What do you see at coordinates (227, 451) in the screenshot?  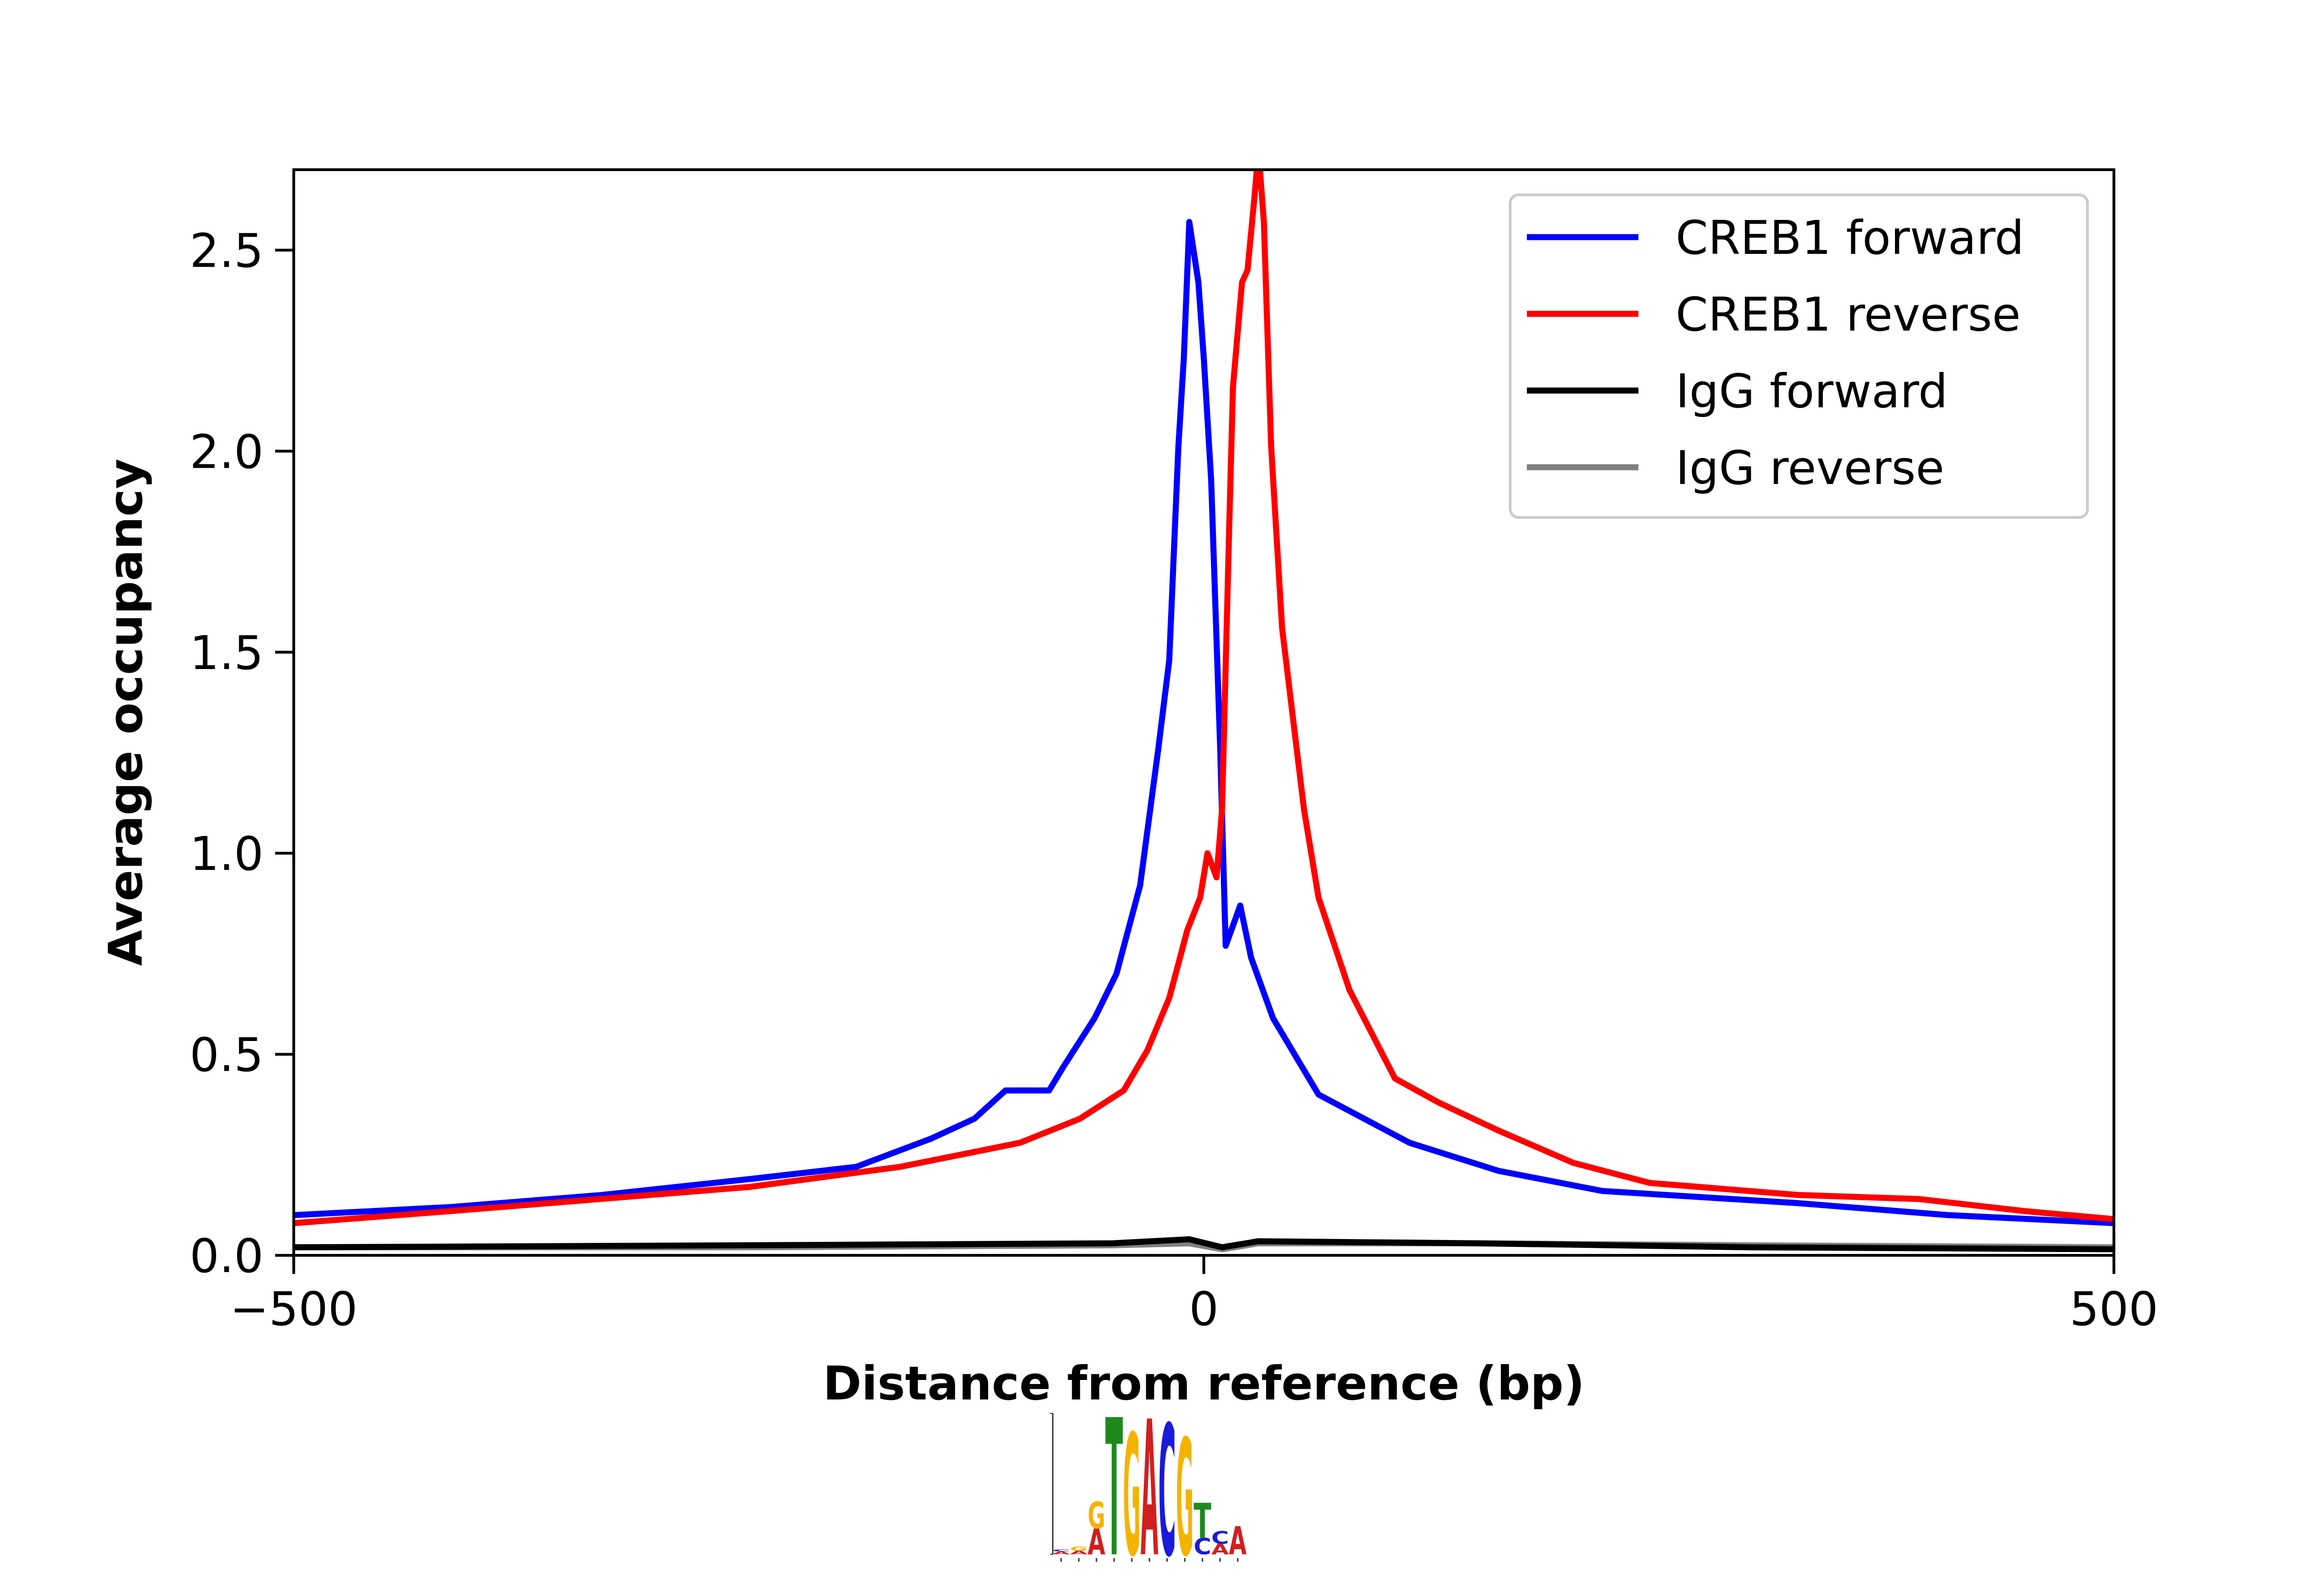 I see `y-tick-label: 2.0` at bounding box center [227, 451].